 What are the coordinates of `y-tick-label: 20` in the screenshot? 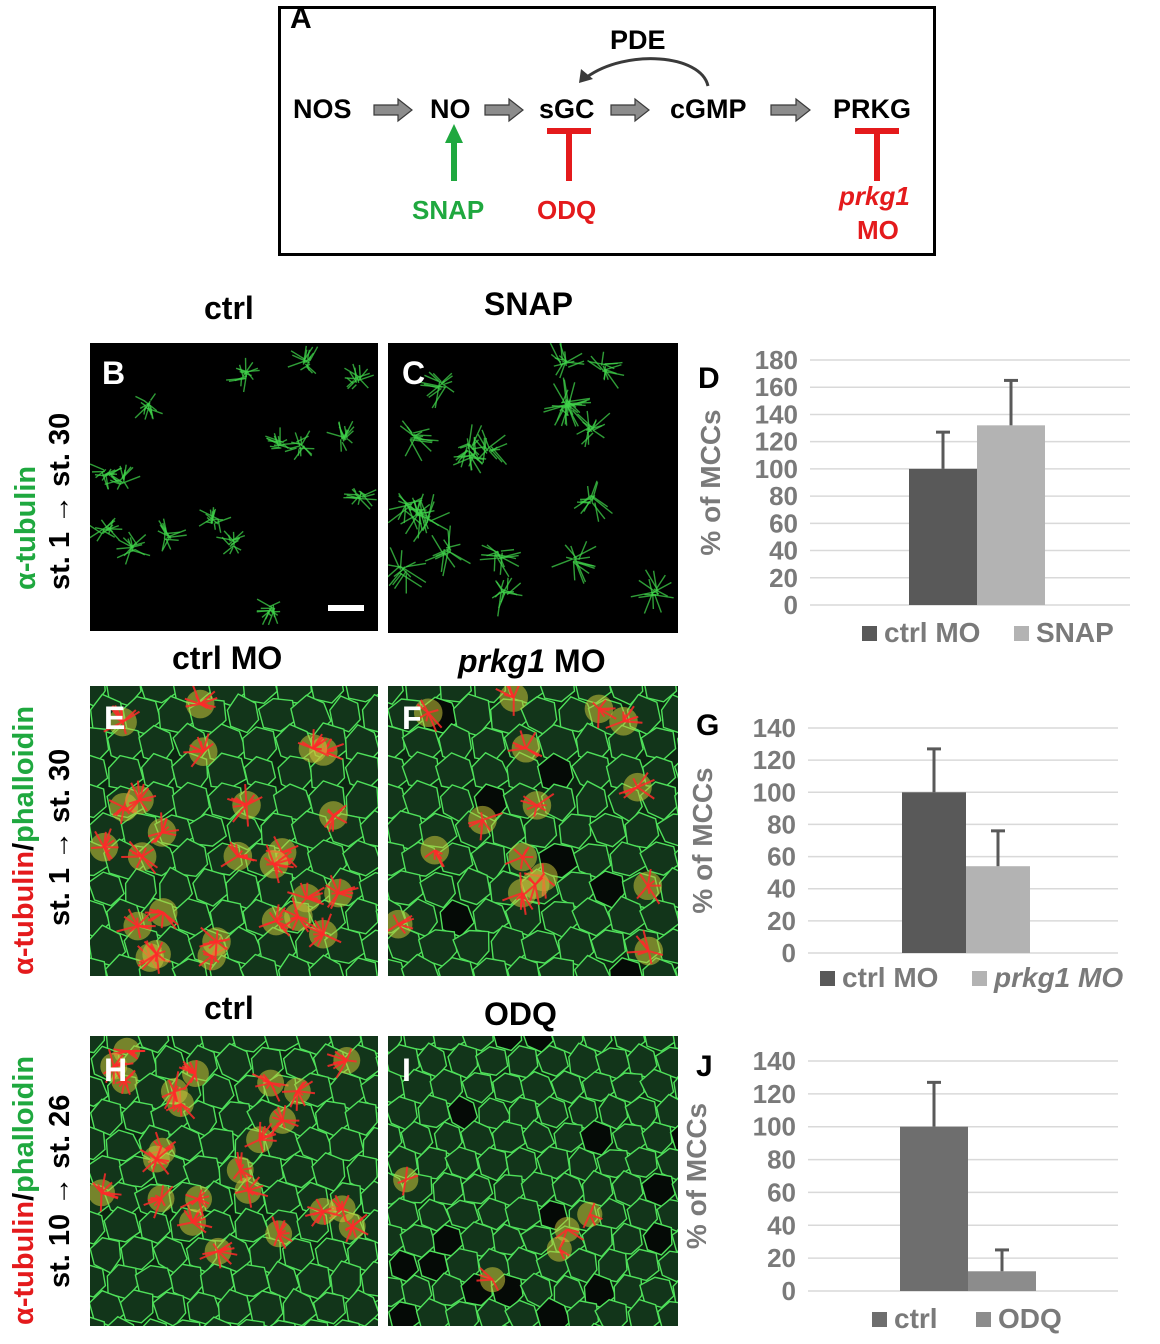 It's located at (781, 921).